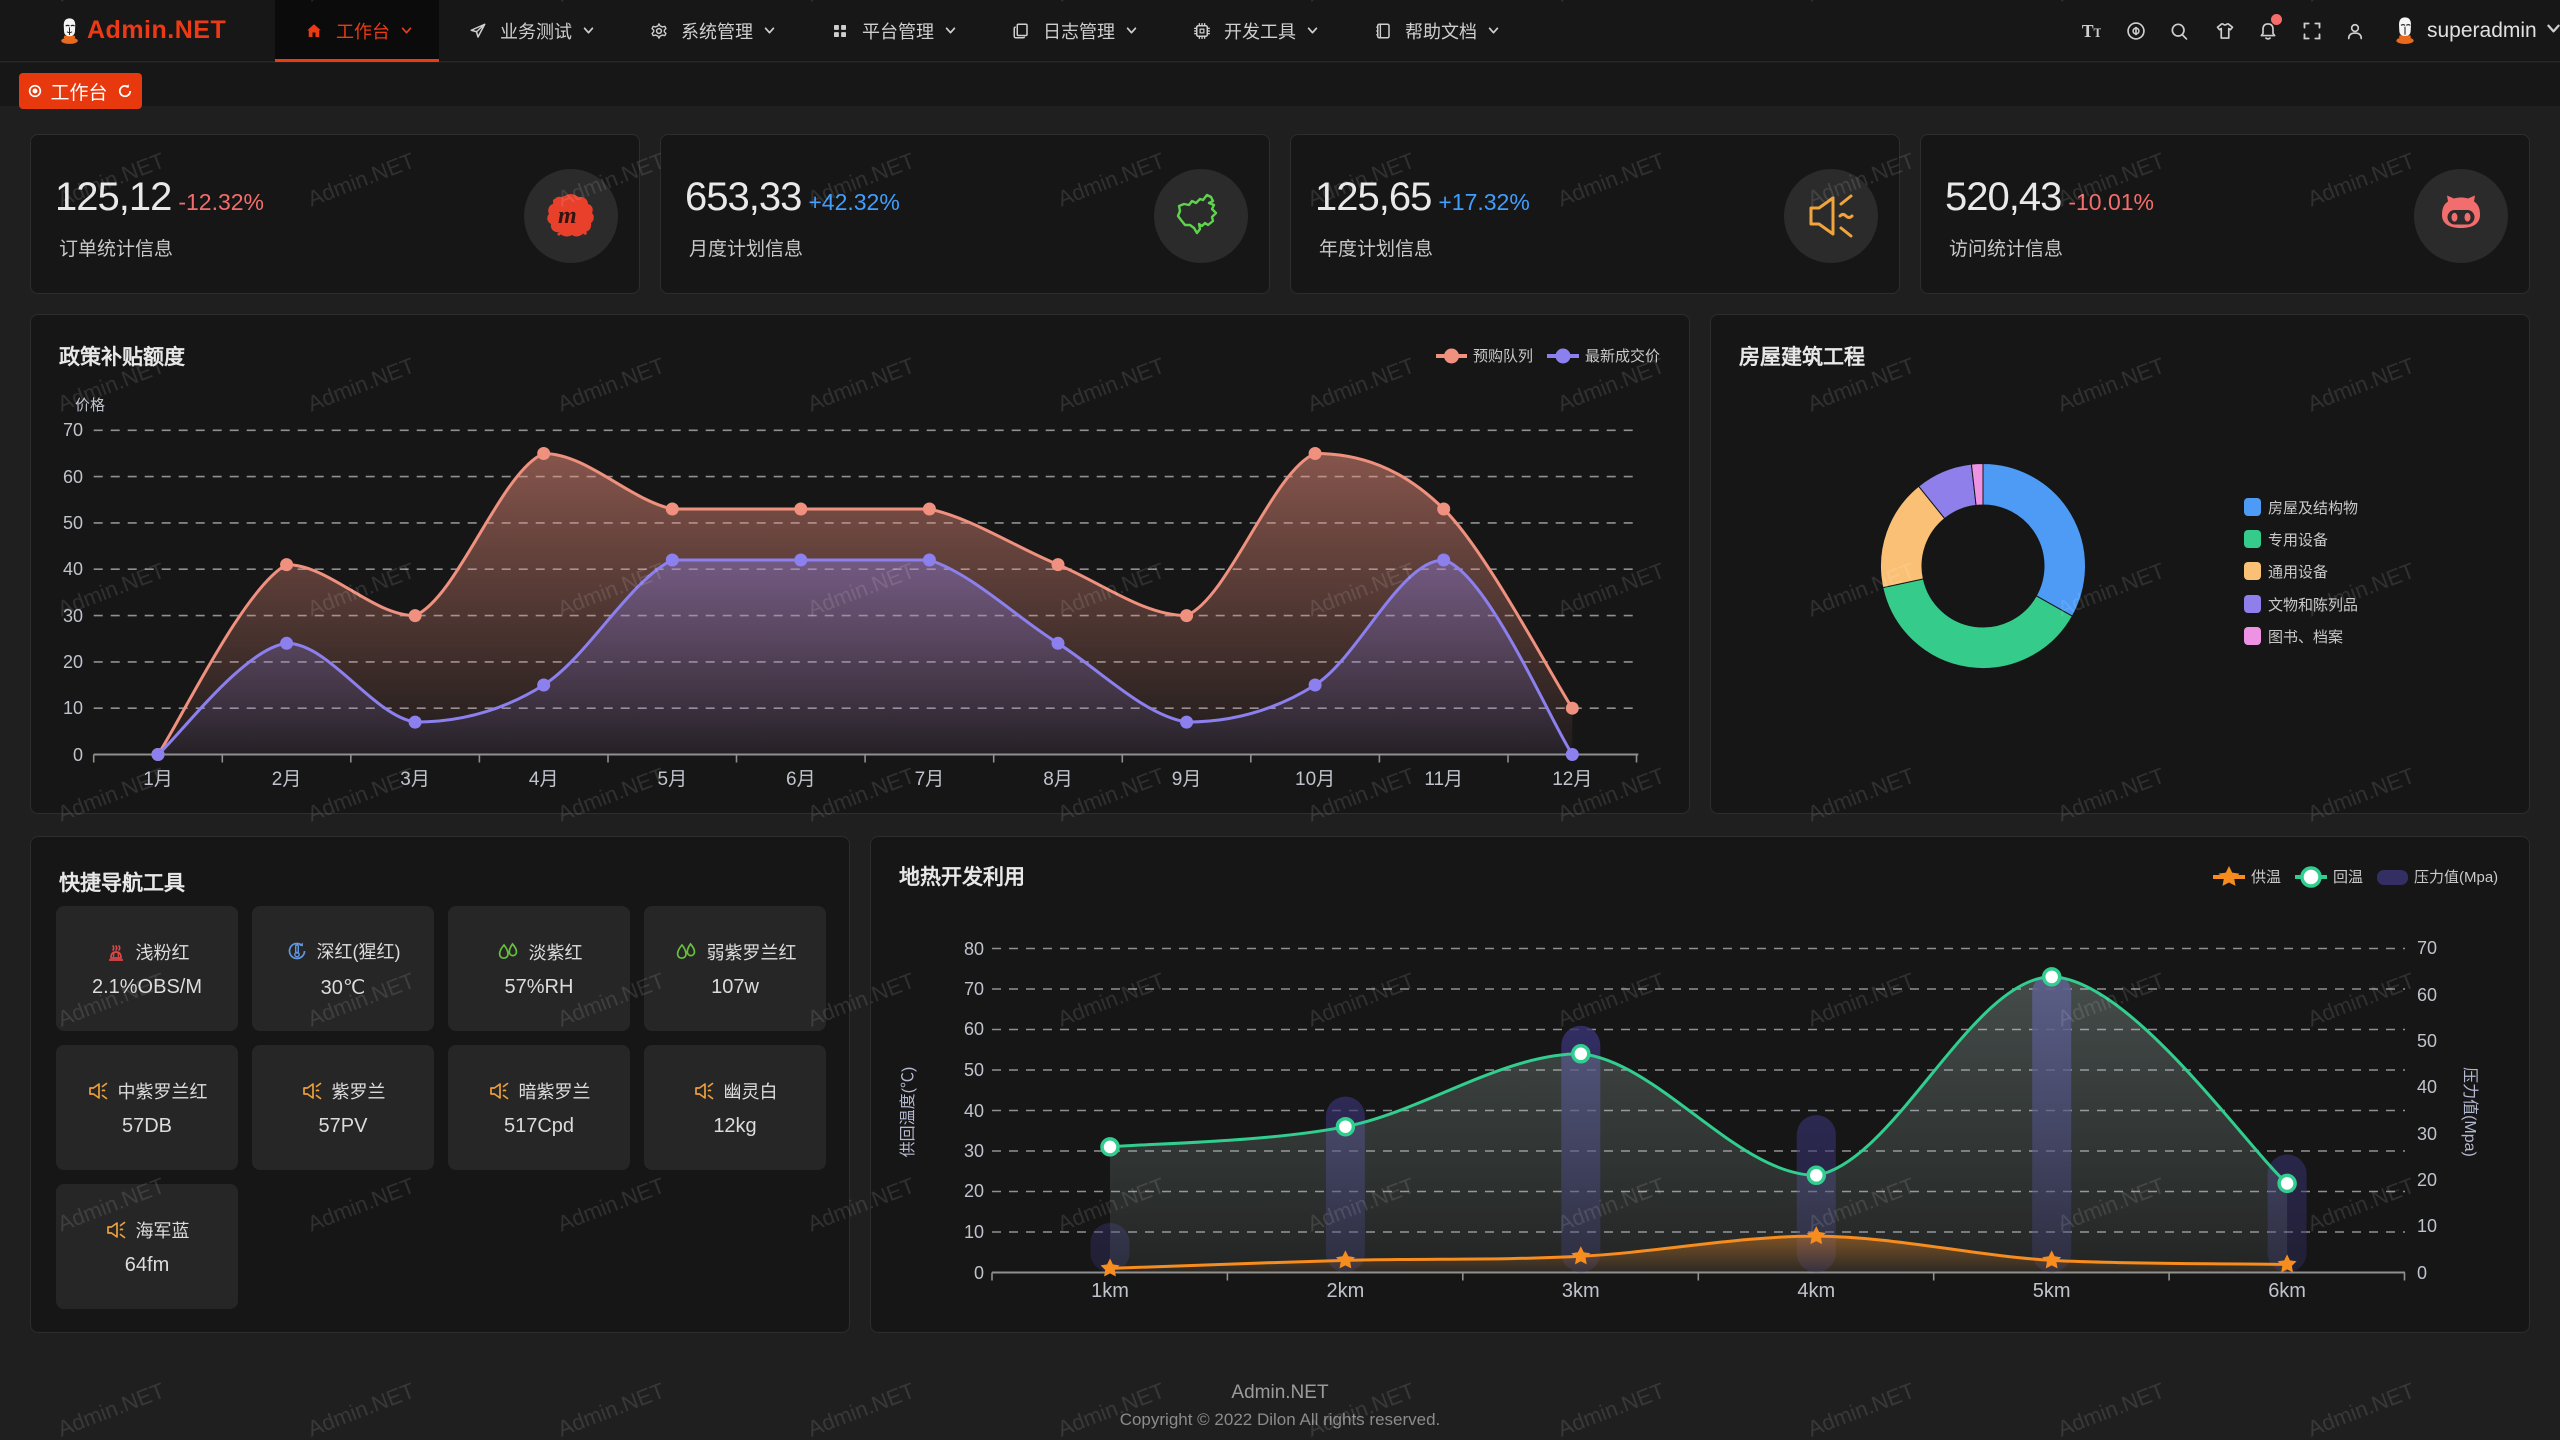 The image size is (2560, 1440). What do you see at coordinates (1110, 1291) in the screenshot?
I see `svg-text: 1km` at bounding box center [1110, 1291].